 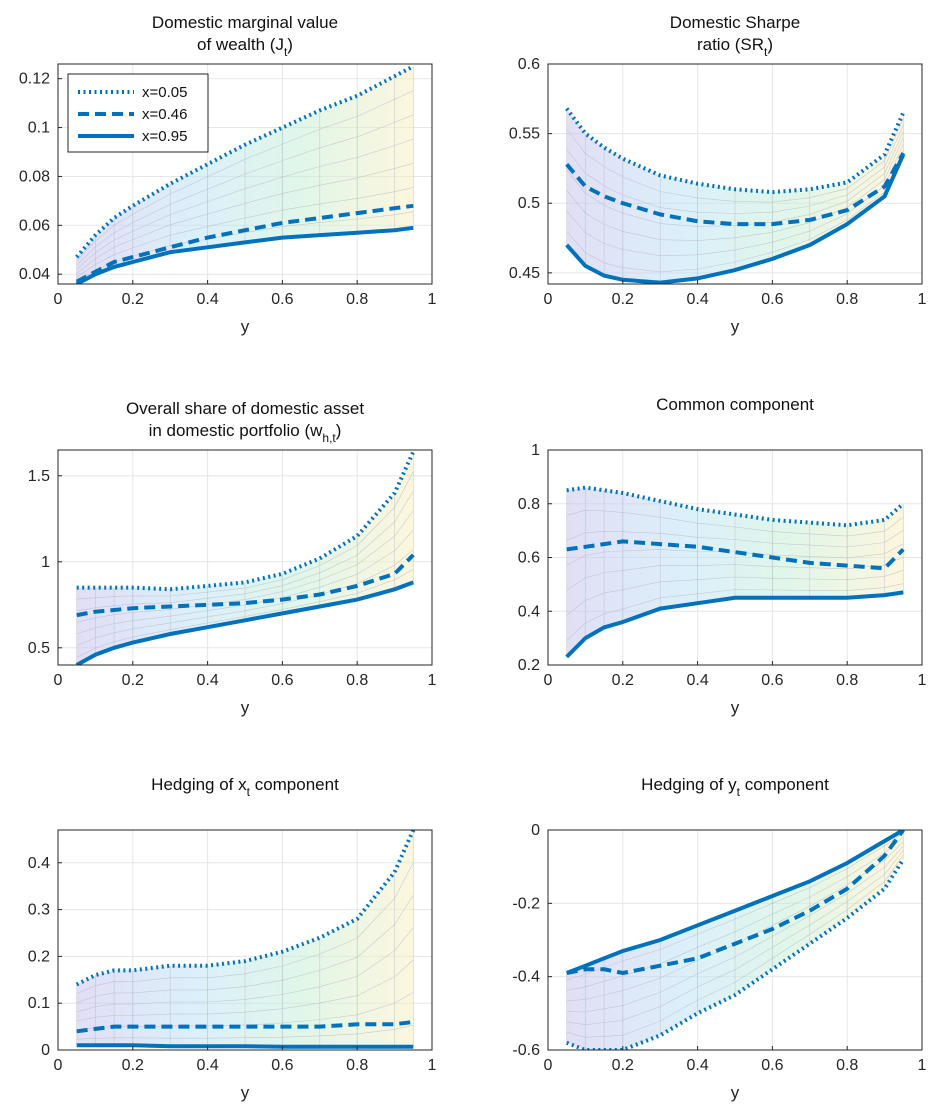 I want to click on legend-box, so click(x=138, y=113).